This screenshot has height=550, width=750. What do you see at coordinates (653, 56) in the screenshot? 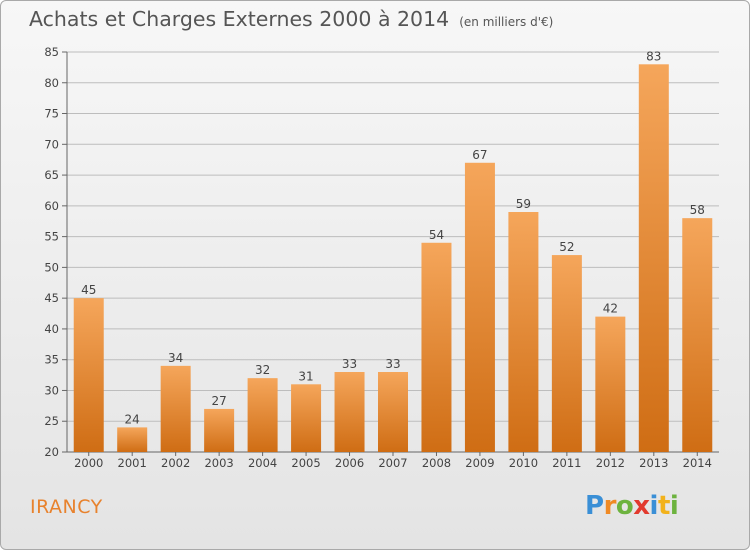
I see `data-label: 83` at bounding box center [653, 56].